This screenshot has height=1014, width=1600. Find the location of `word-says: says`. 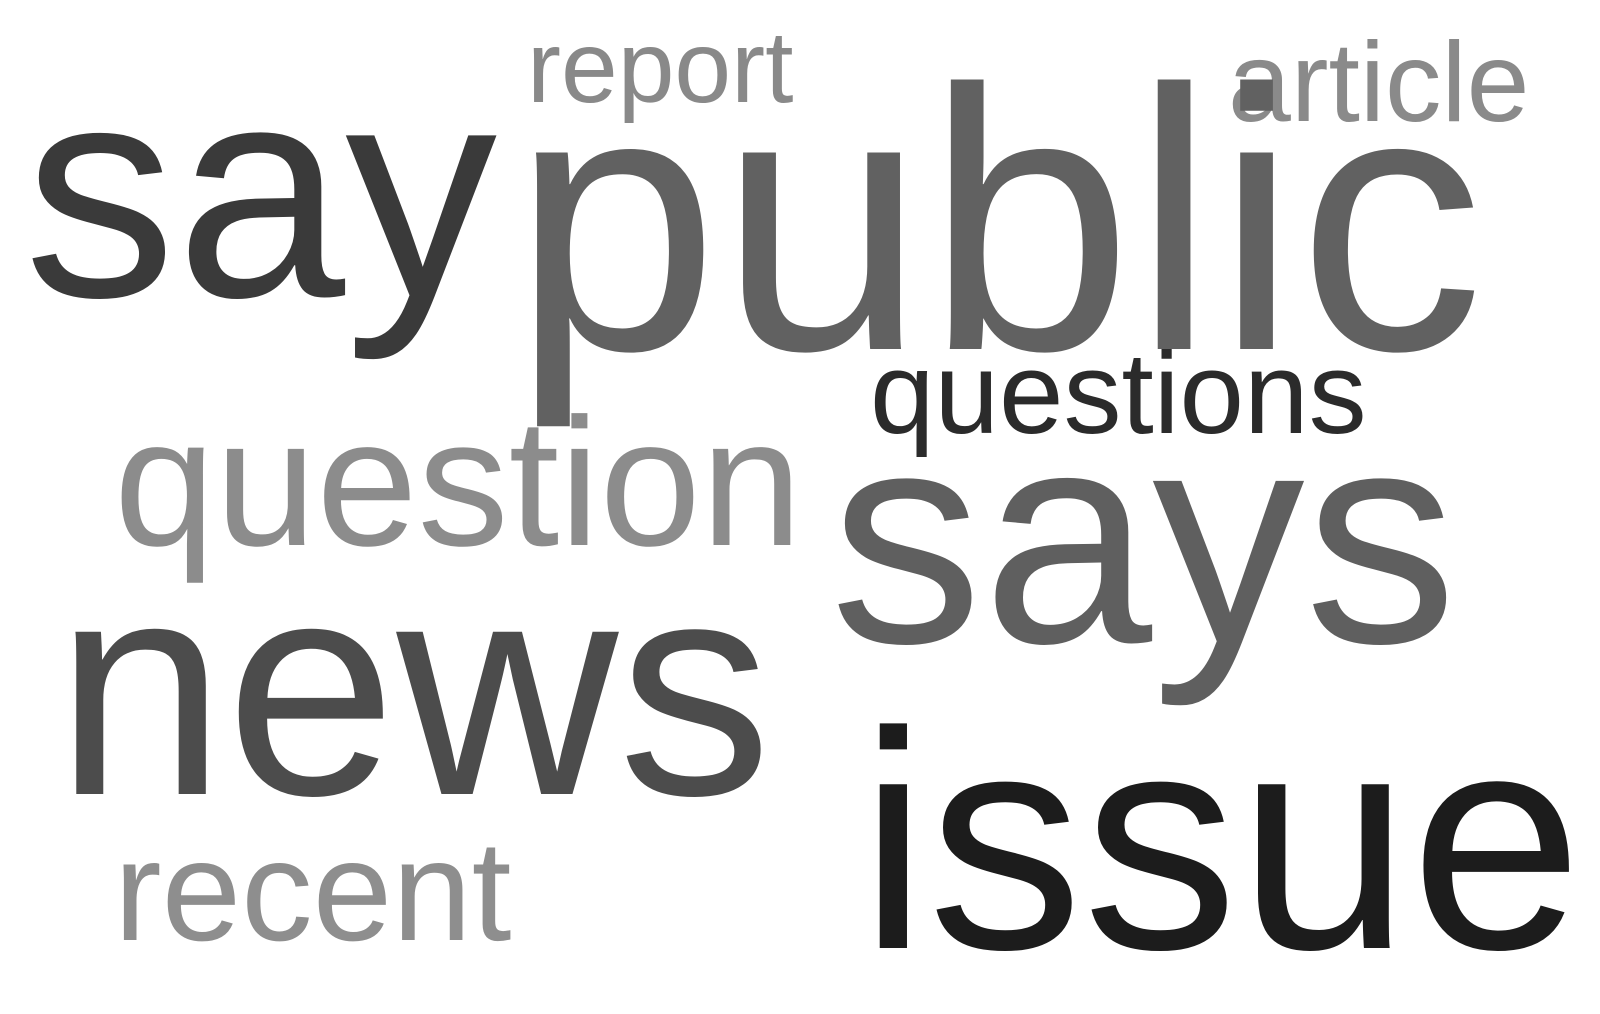

word-says: says is located at coordinates (1144, 536).